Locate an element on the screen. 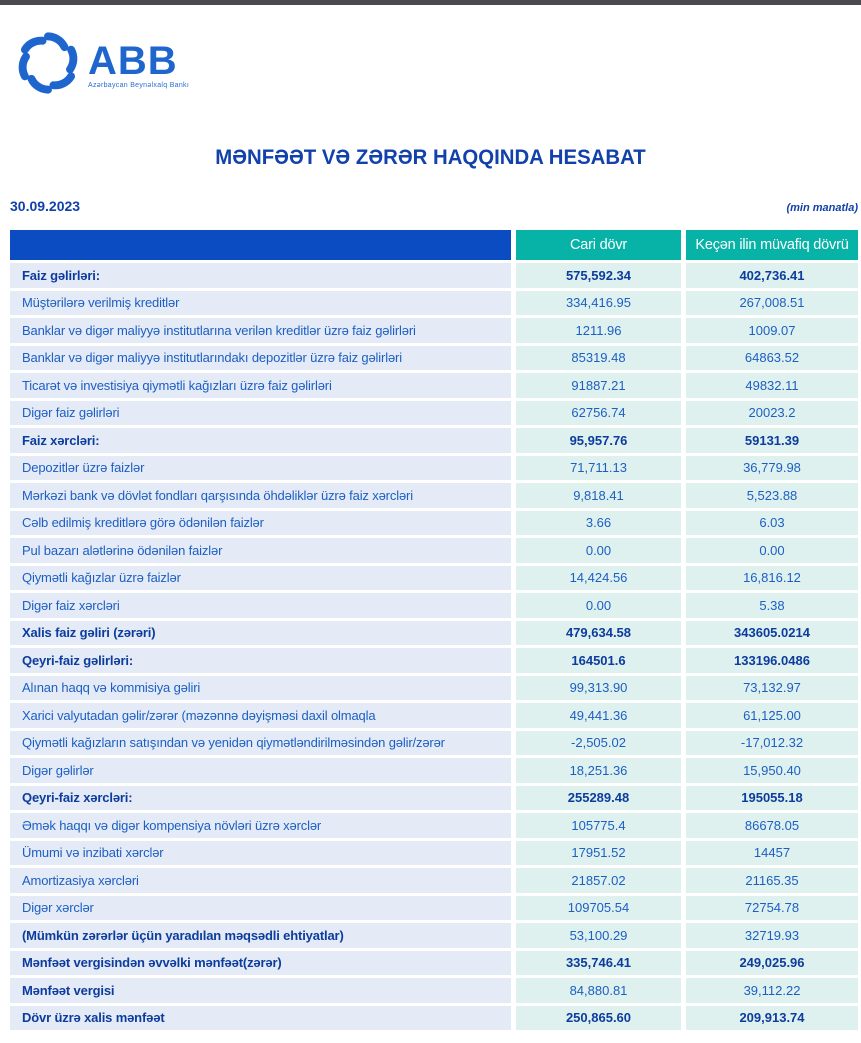 The height and width of the screenshot is (1043, 861). row-current-value: 95,957.76 is located at coordinates (598, 440).